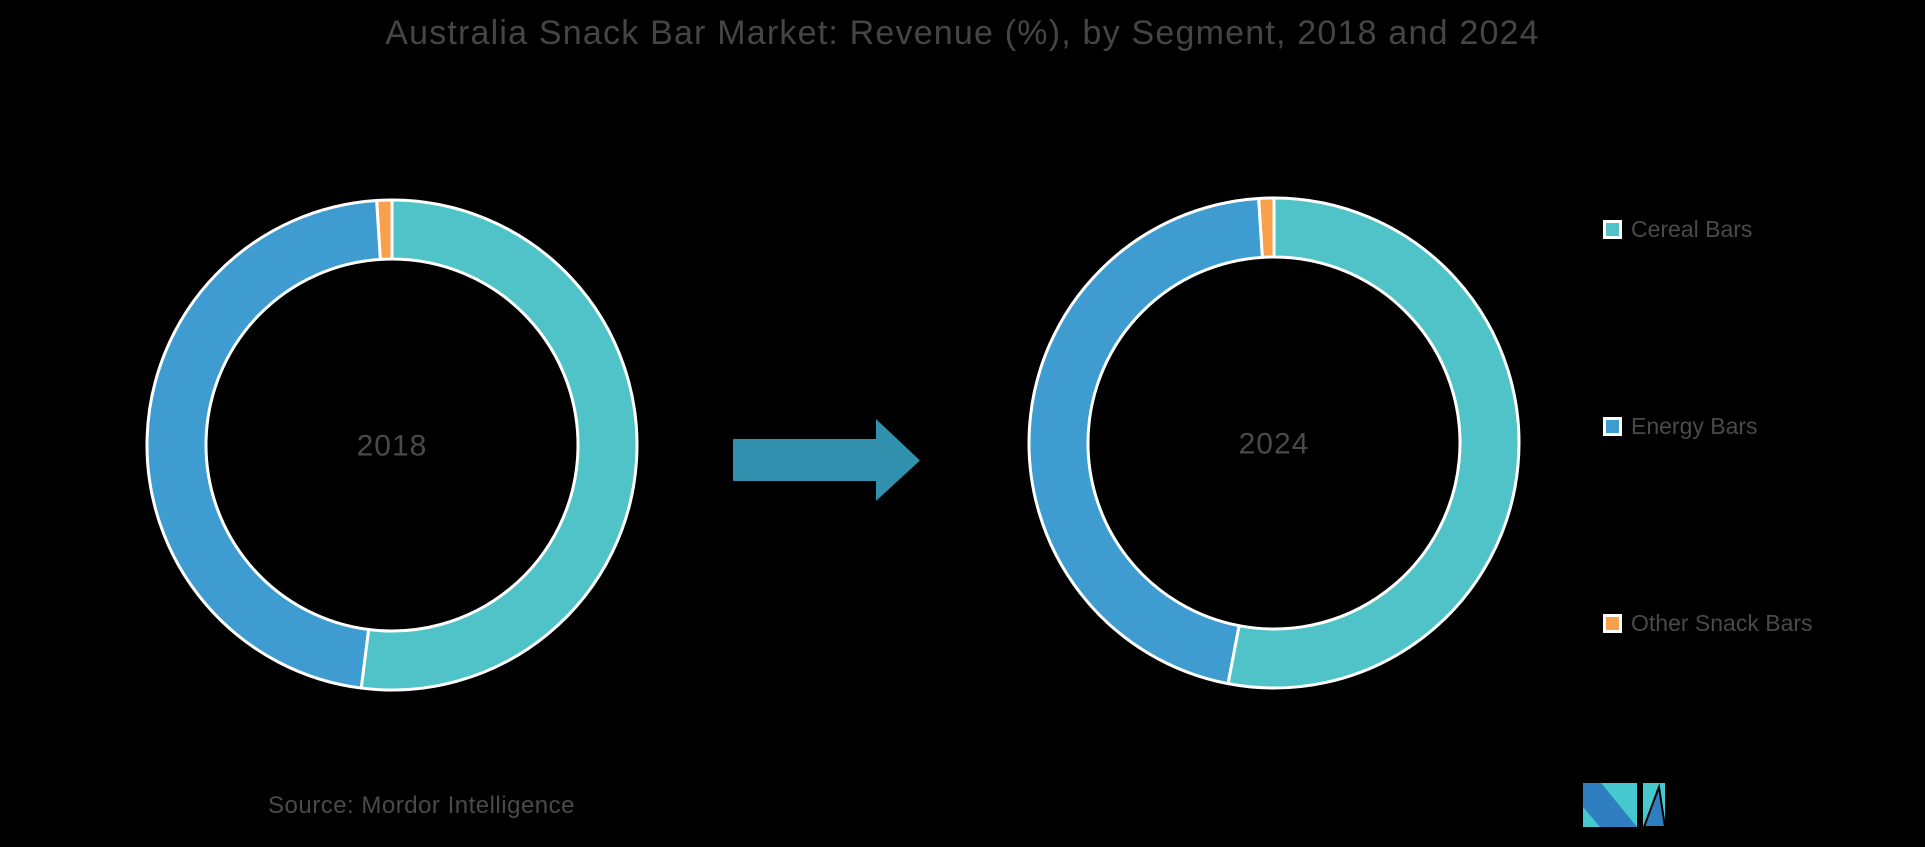  I want to click on mordor-intelligence-logo-icon, so click(1624, 805).